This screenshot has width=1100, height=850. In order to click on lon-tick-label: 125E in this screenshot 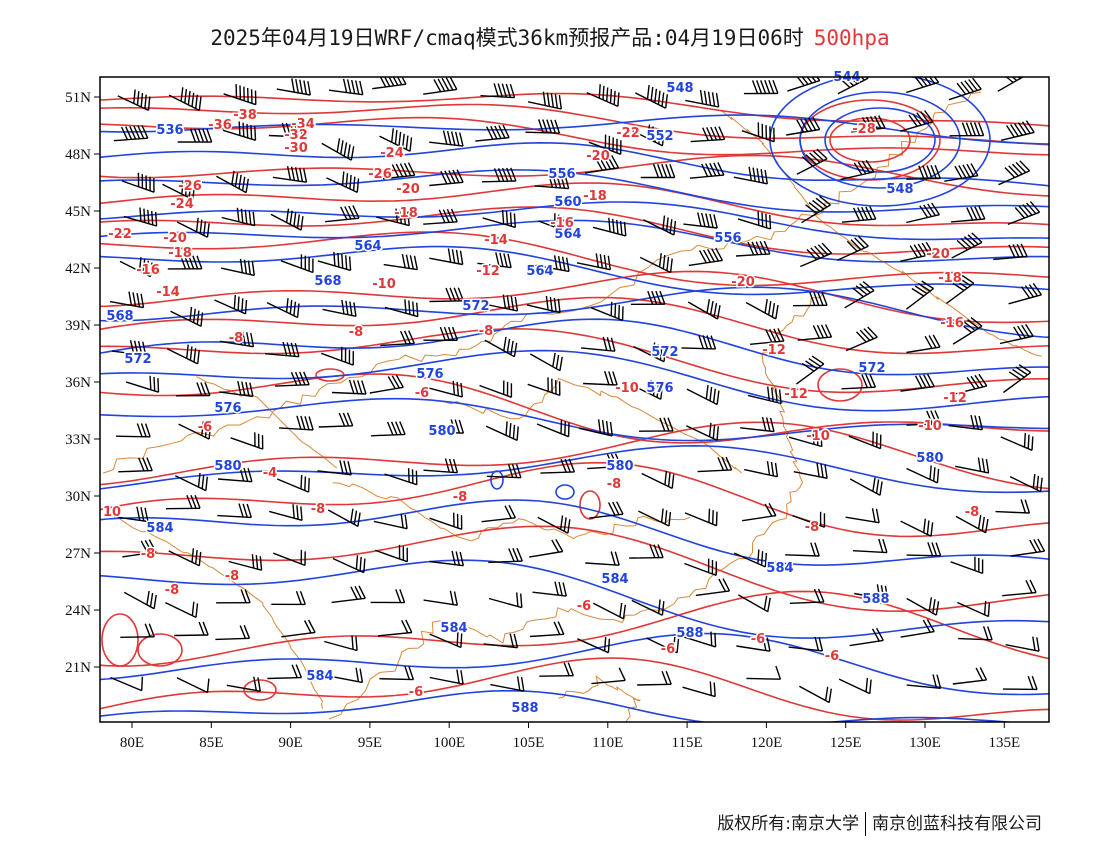, I will do `click(846, 743)`.